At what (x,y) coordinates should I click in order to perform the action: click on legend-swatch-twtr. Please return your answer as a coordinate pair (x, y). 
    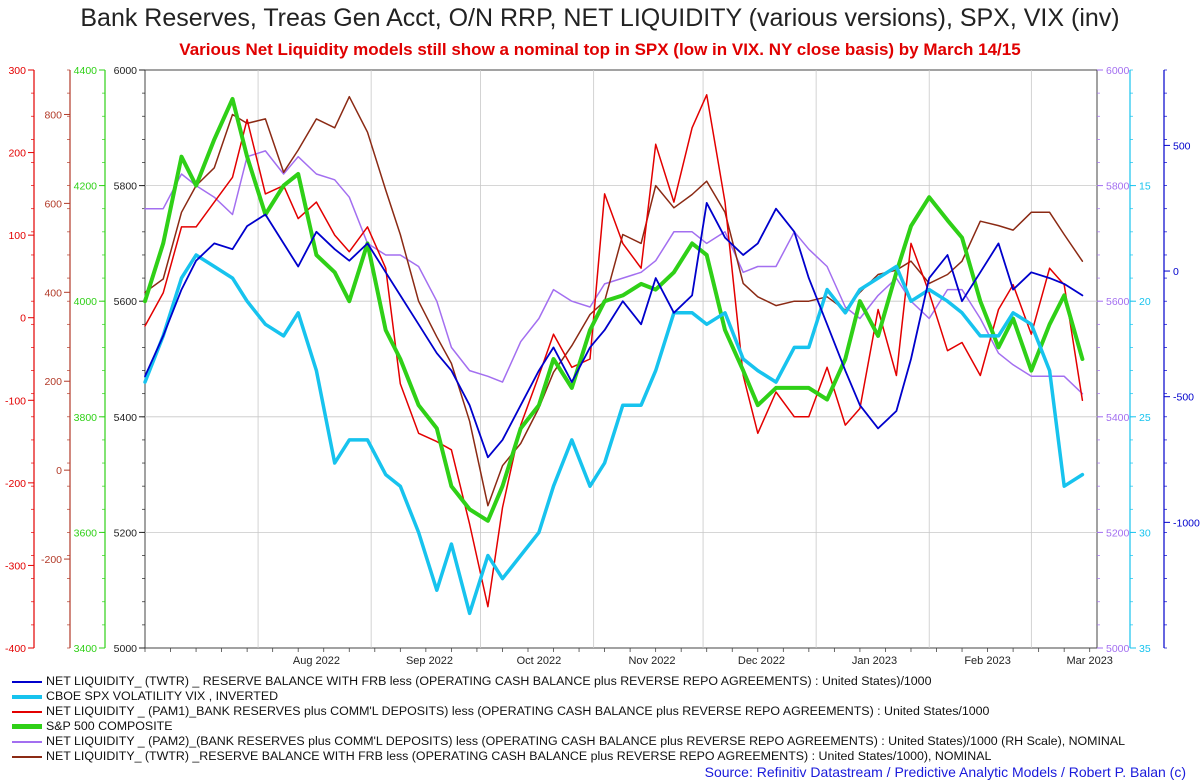
    Looking at the image, I should click on (27, 682).